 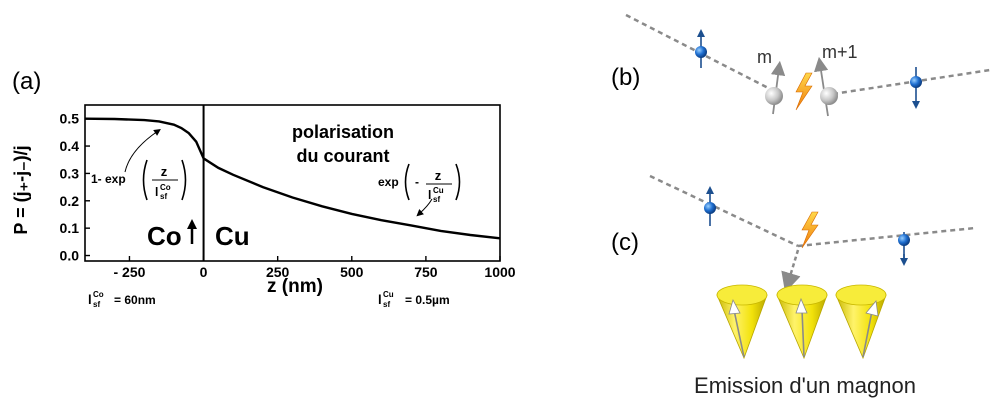 What do you see at coordinates (96, 304) in the screenshot?
I see `note-left-sub: sf` at bounding box center [96, 304].